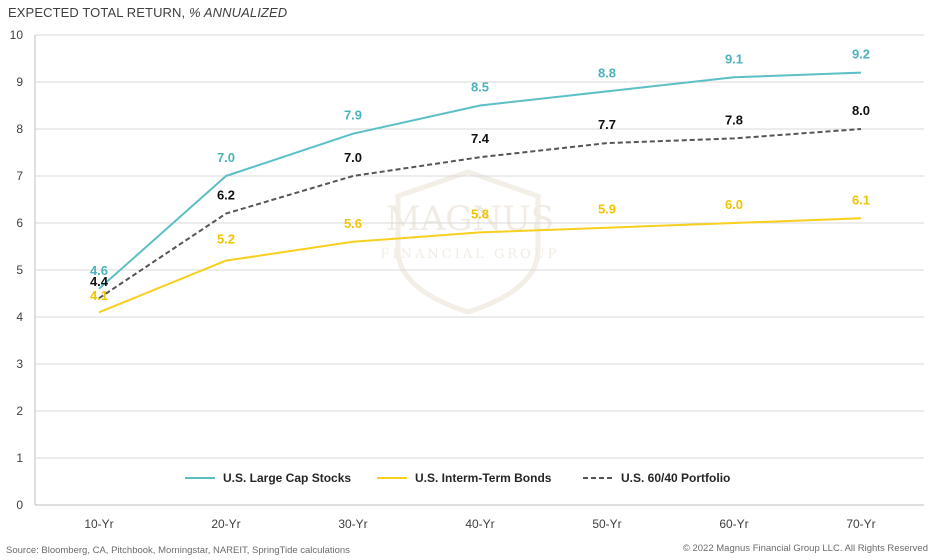 This screenshot has height=560, width=937. Describe the element at coordinates (607, 124) in the screenshot. I see `data-label: 7.7` at that location.